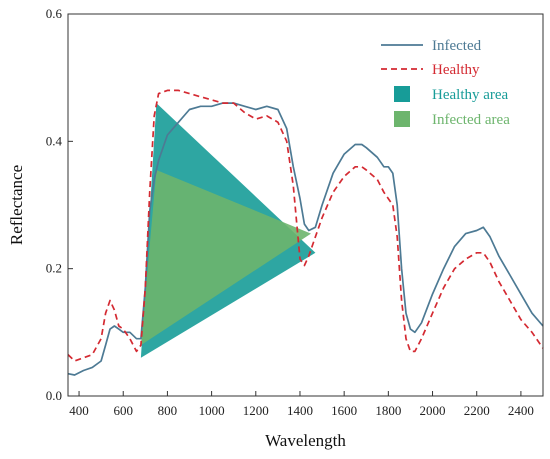  I want to click on x-tick-label: 800, so click(168, 410).